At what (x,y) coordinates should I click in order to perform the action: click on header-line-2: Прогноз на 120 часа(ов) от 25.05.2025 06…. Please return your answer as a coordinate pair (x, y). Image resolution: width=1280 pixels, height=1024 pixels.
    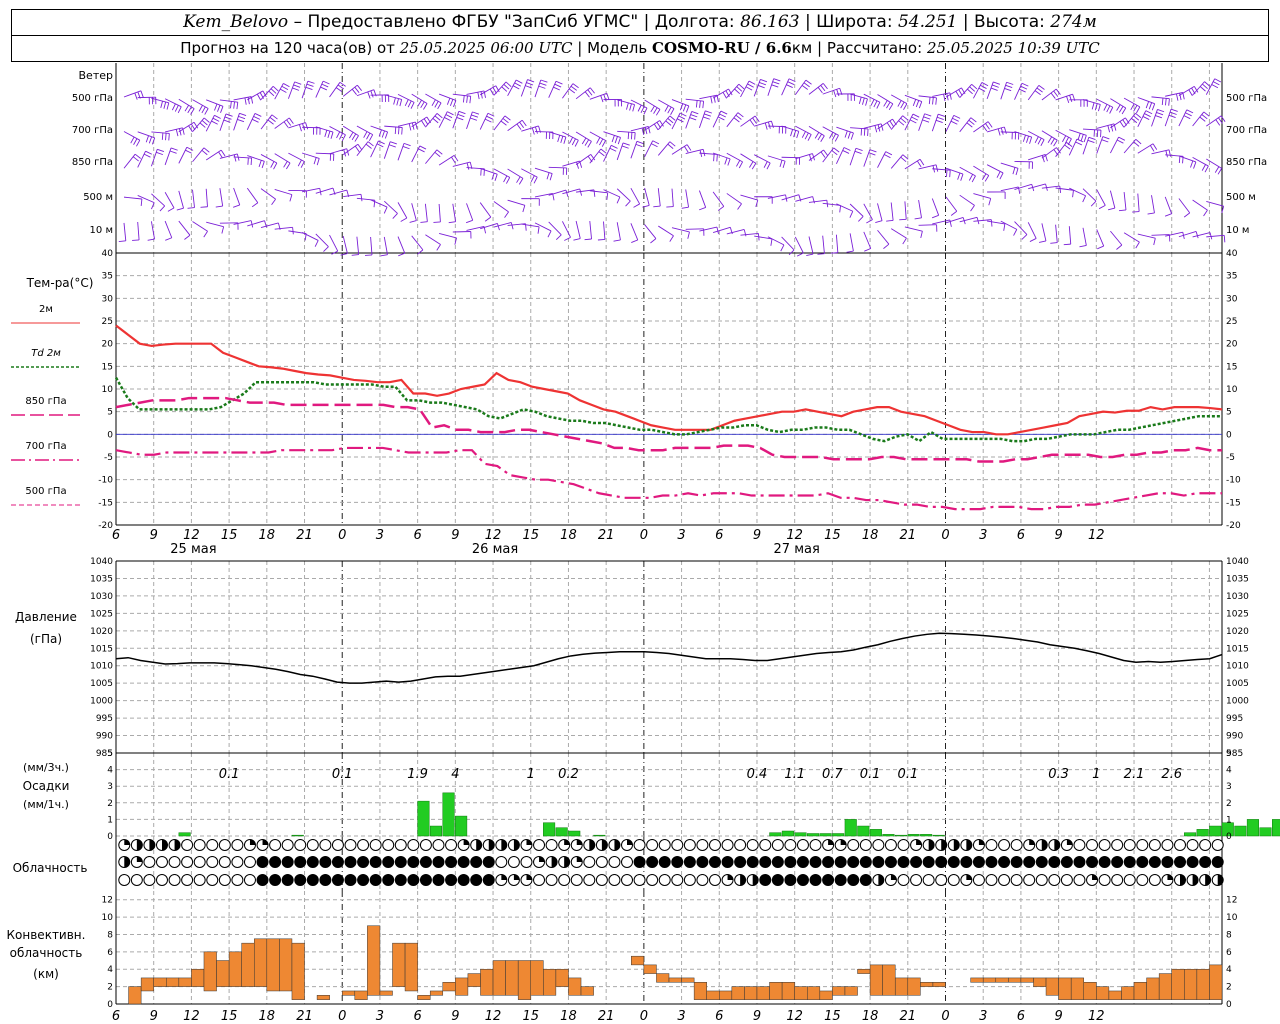
    Looking at the image, I should click on (640, 48).